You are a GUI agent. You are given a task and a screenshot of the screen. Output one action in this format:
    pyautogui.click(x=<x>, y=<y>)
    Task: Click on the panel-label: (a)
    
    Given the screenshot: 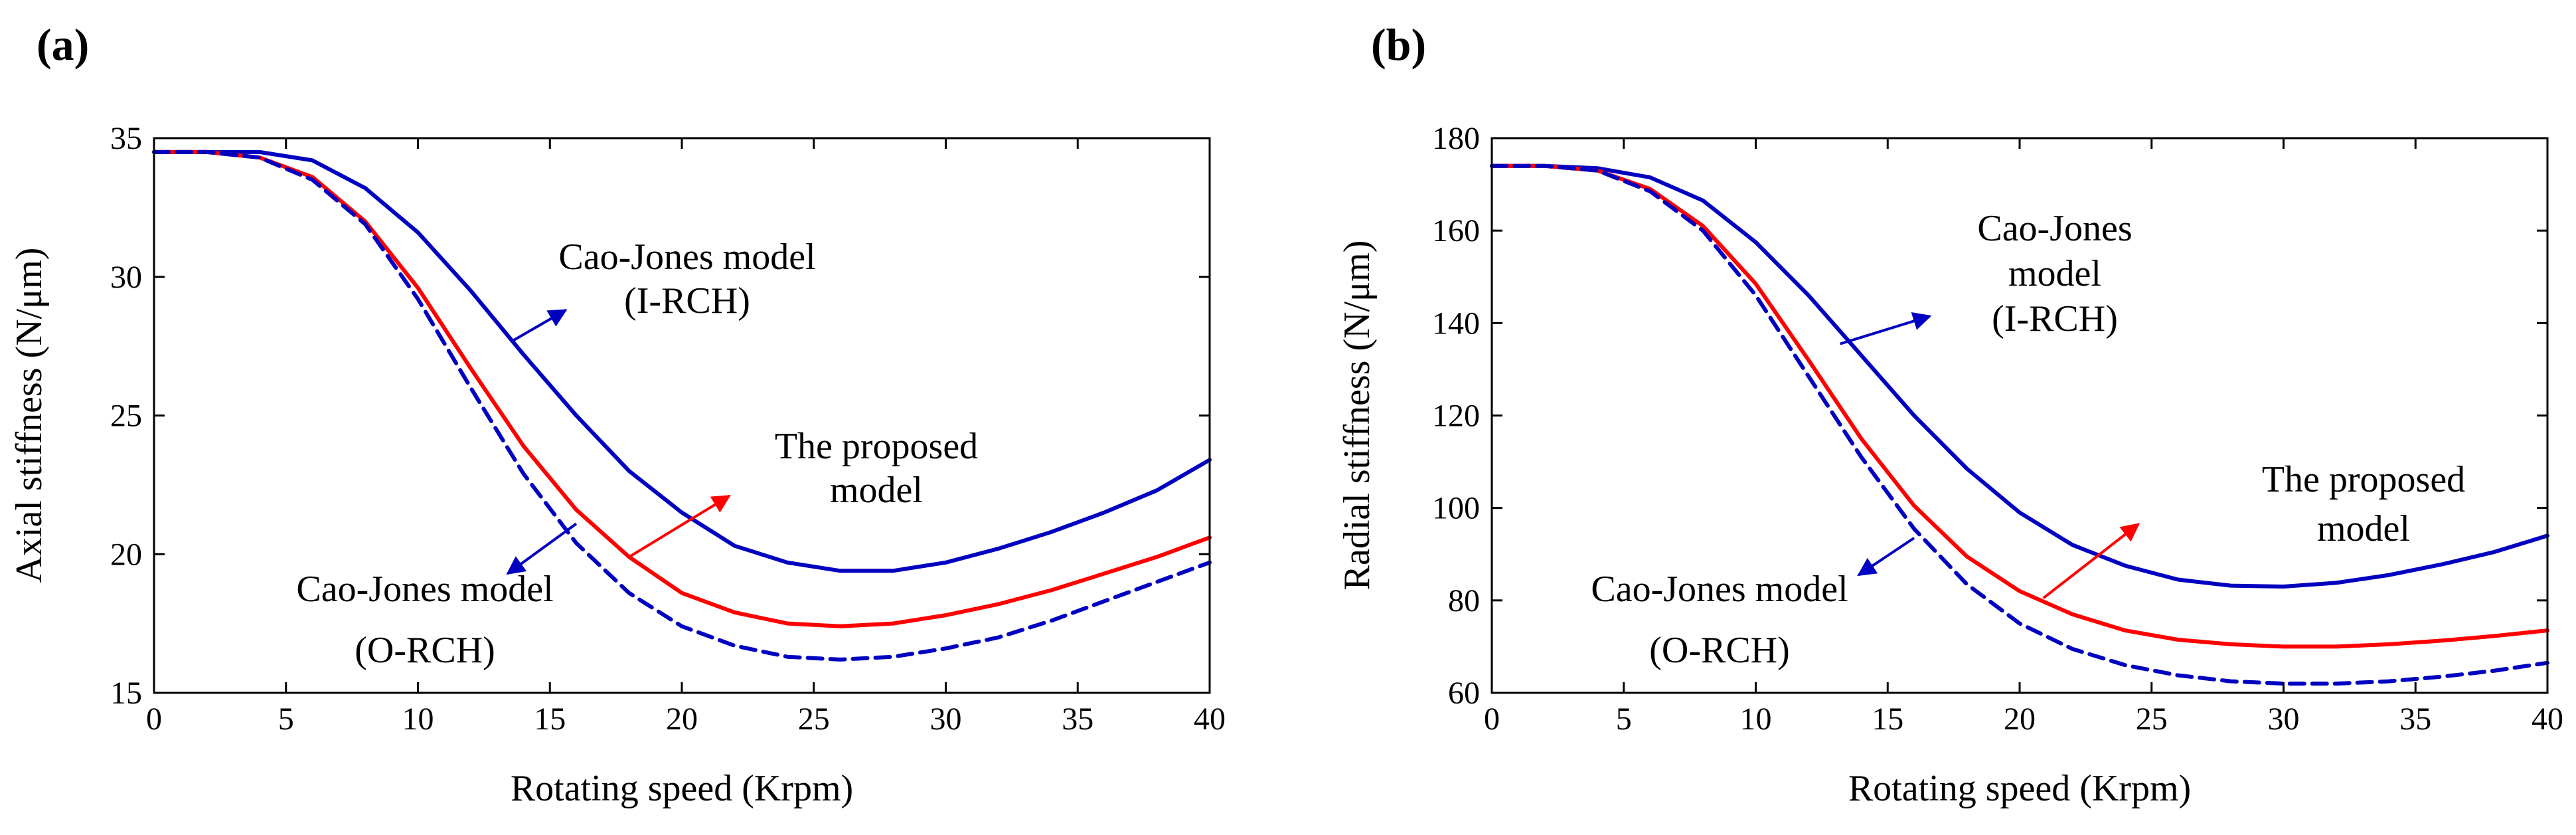 What is the action you would take?
    pyautogui.click(x=63, y=44)
    